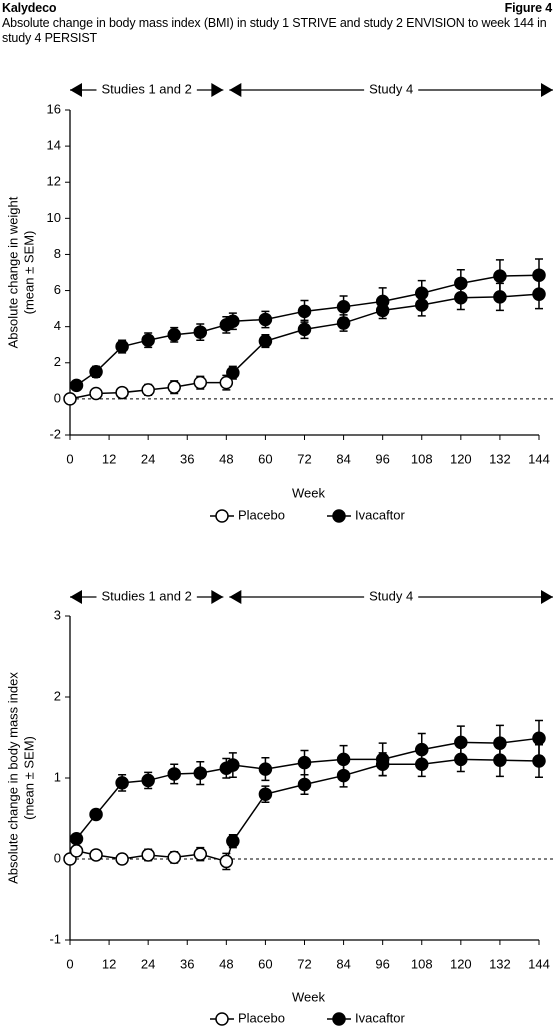 This screenshot has width=556, height=1029. I want to click on annotation-label: Studies 1 and 2, so click(146, 595).